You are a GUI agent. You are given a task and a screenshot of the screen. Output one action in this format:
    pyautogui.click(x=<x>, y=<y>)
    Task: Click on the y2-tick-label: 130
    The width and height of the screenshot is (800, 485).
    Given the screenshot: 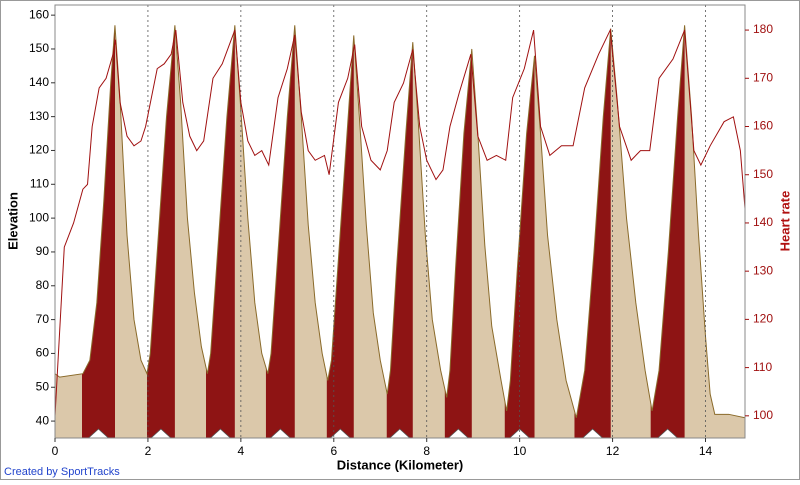 What is the action you would take?
    pyautogui.click(x=763, y=270)
    